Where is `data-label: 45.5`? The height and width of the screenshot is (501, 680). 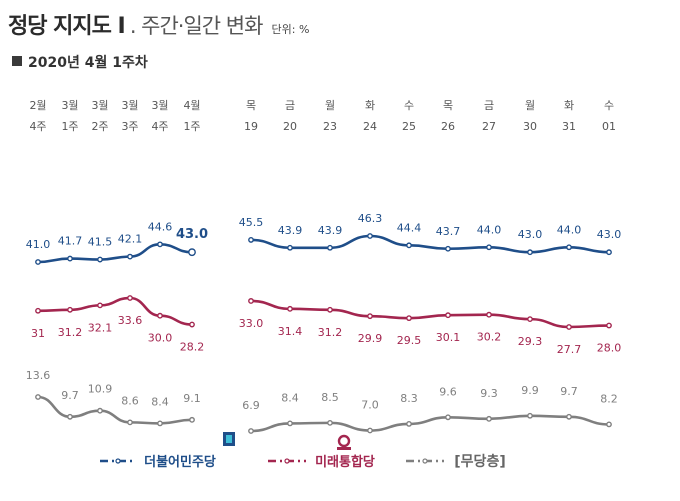 data-label: 45.5 is located at coordinates (251, 222).